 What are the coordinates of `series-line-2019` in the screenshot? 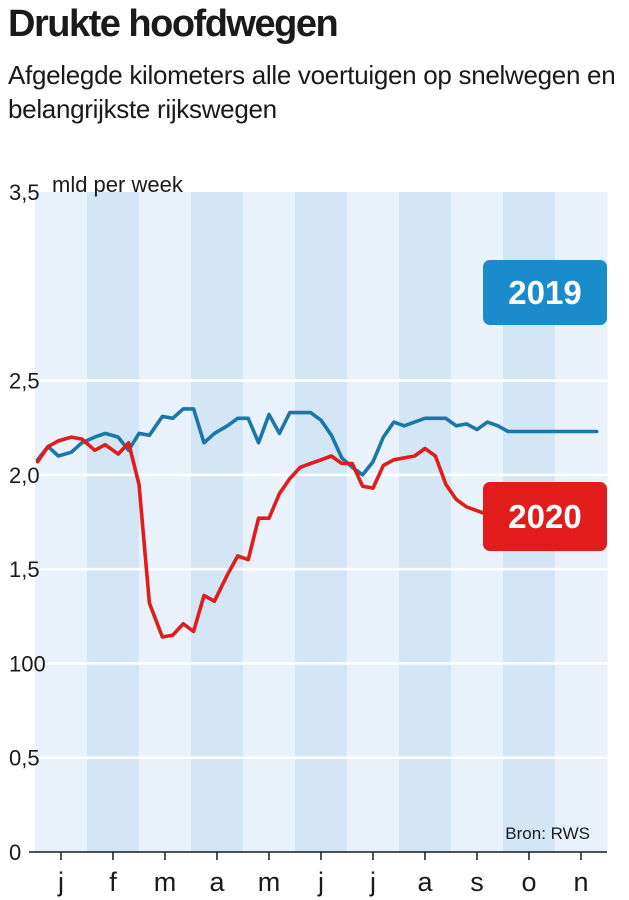 It's located at (317, 442).